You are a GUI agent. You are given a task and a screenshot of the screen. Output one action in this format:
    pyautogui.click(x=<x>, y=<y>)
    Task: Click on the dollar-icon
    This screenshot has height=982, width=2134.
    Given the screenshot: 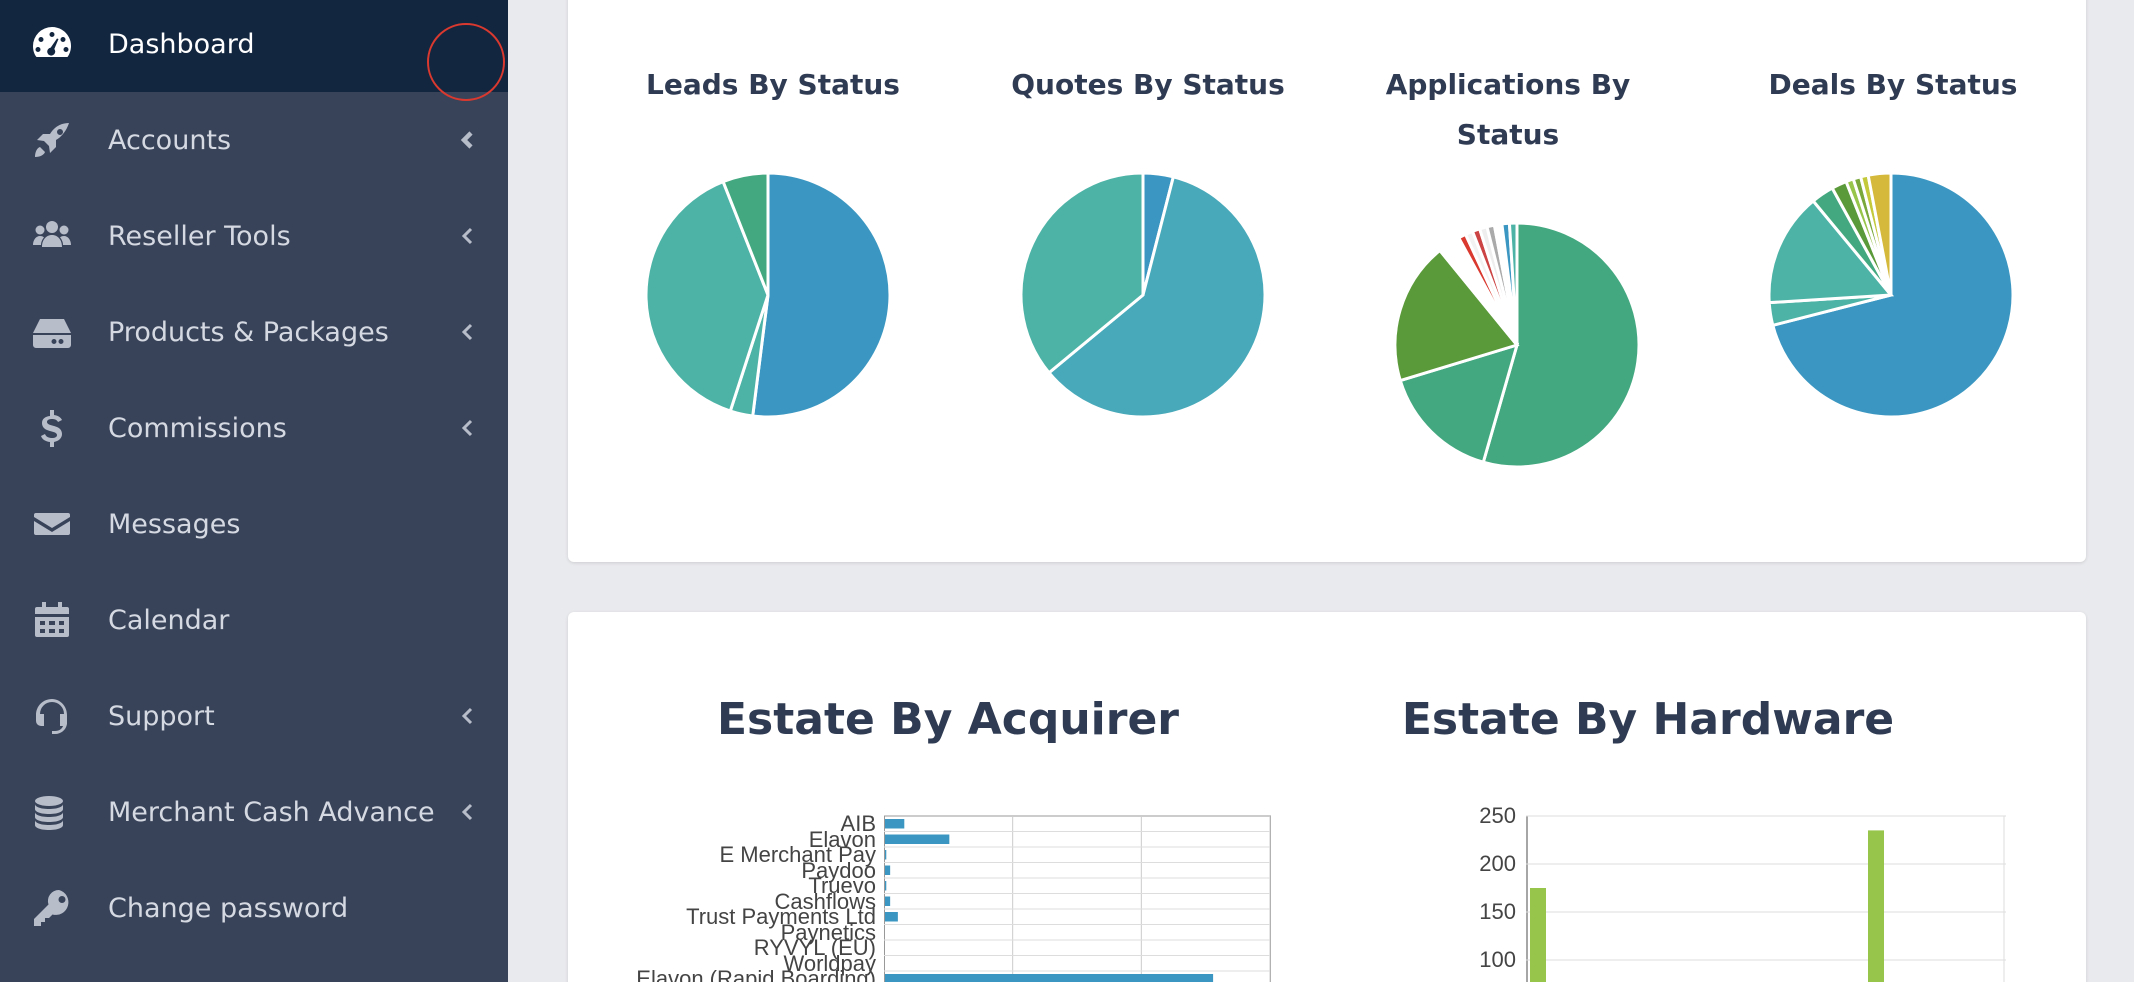 What is the action you would take?
    pyautogui.click(x=52, y=428)
    